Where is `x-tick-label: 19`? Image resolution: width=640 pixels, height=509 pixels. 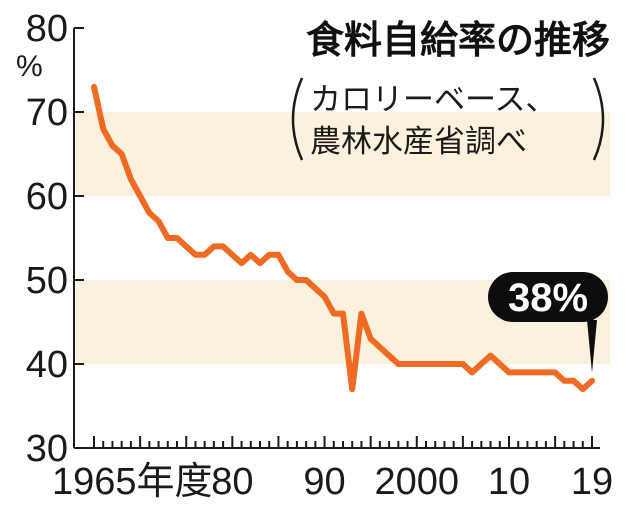 x-tick-label: 19 is located at coordinates (592, 482).